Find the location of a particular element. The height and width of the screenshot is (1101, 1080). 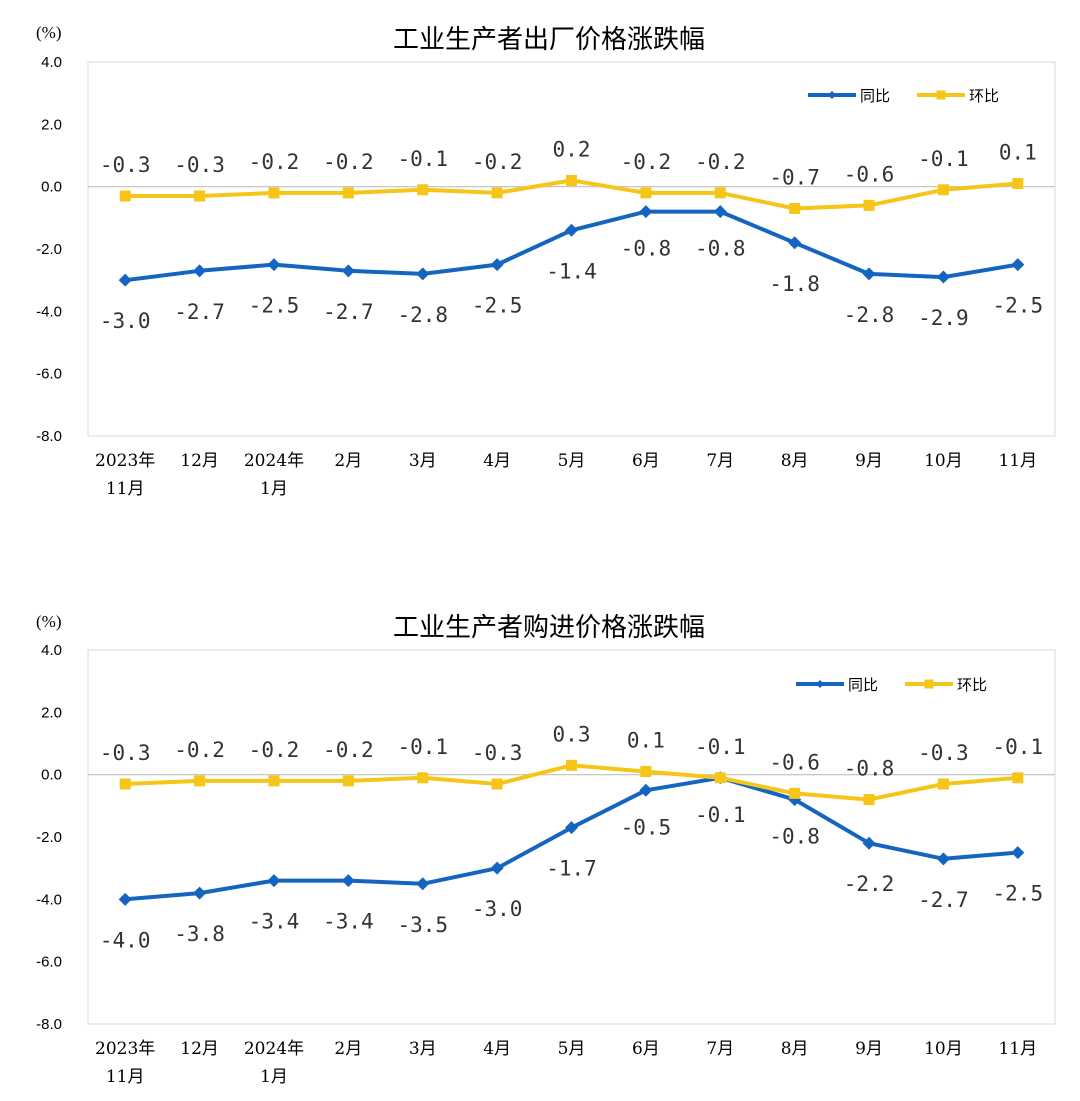

legend-marker-yoy is located at coordinates (820, 684).